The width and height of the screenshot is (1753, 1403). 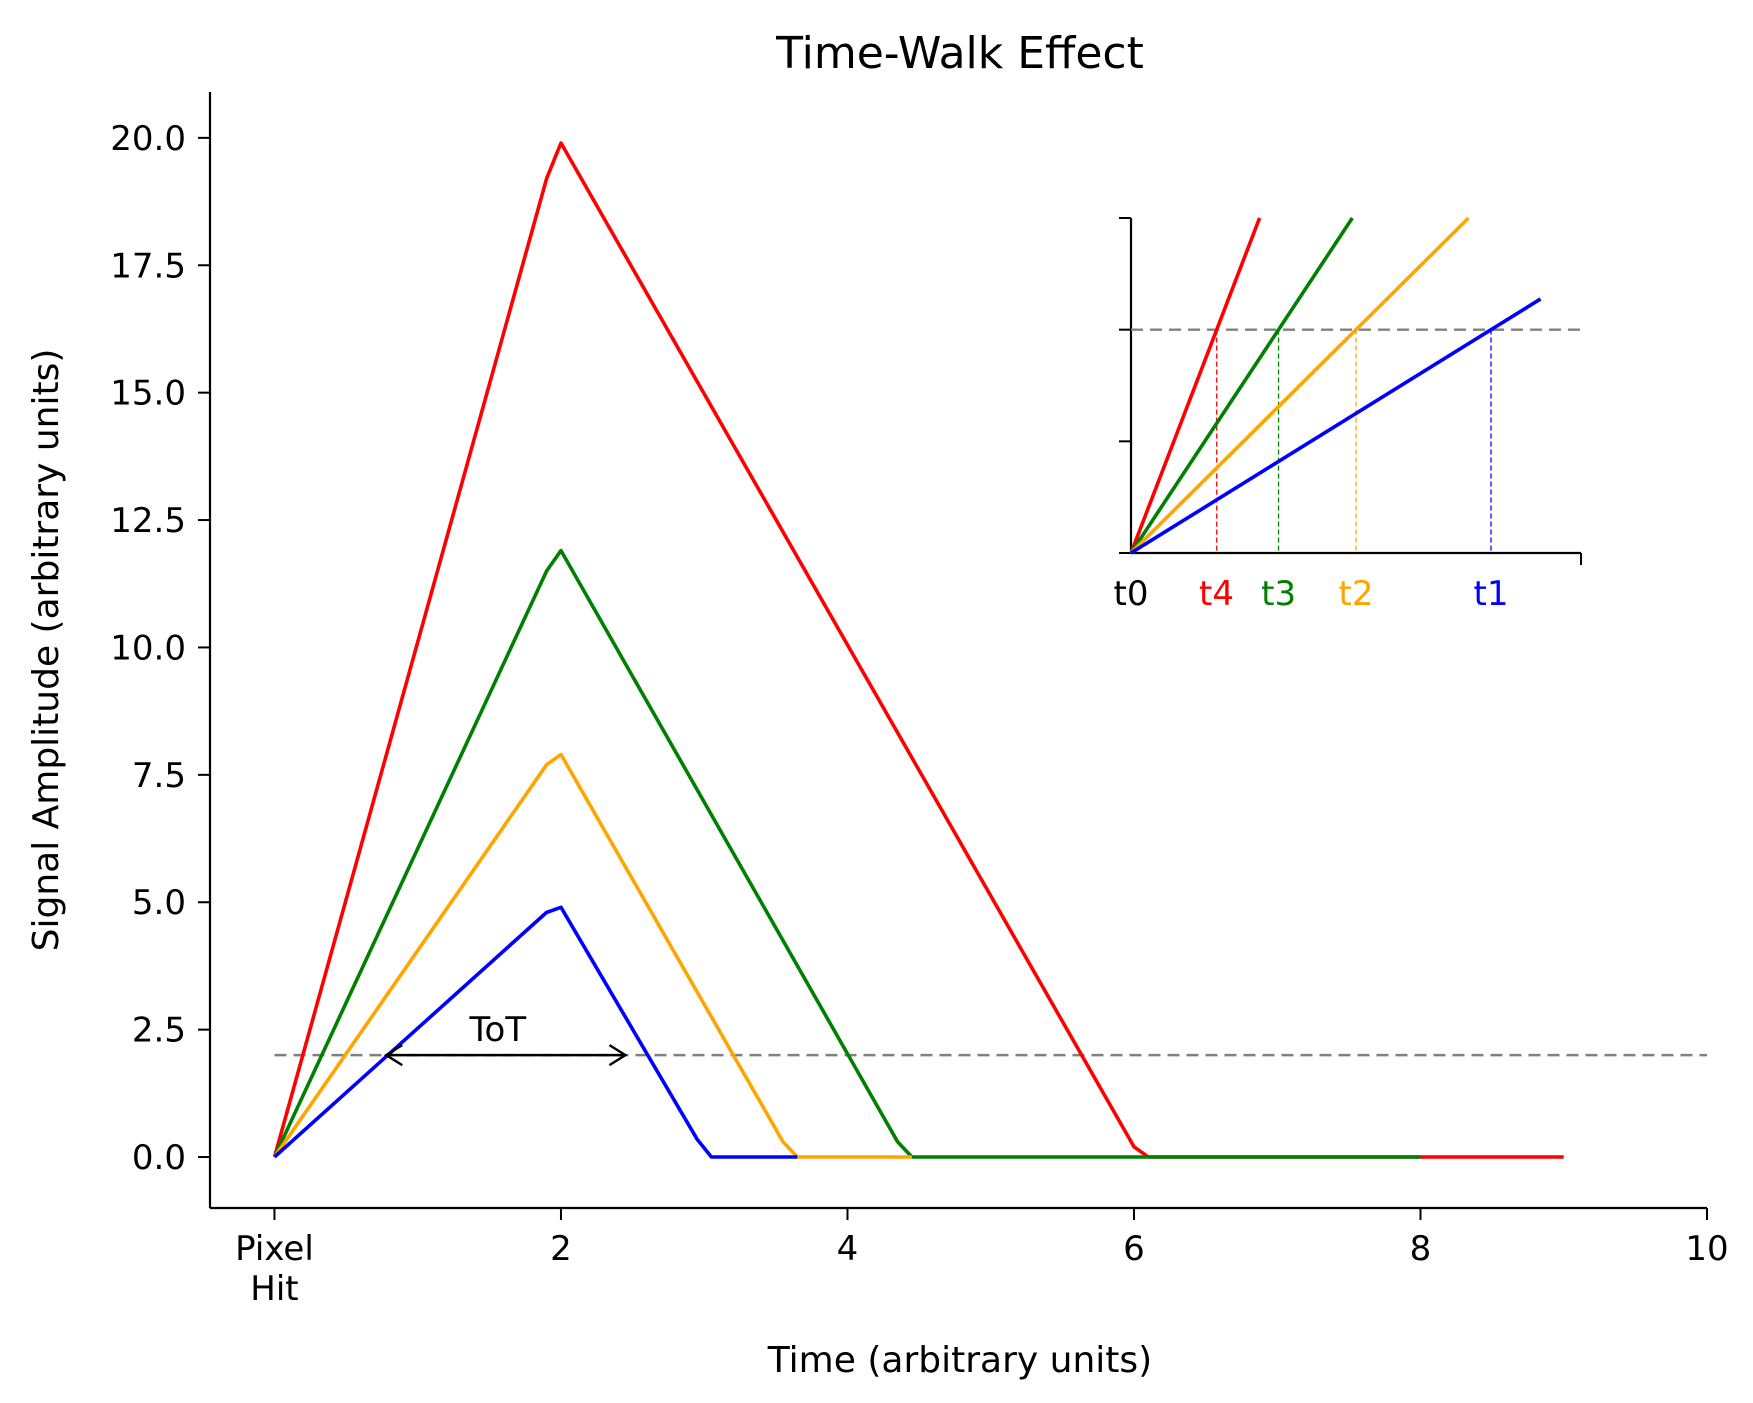 I want to click on inset-time-label: t0, so click(x=1131, y=594).